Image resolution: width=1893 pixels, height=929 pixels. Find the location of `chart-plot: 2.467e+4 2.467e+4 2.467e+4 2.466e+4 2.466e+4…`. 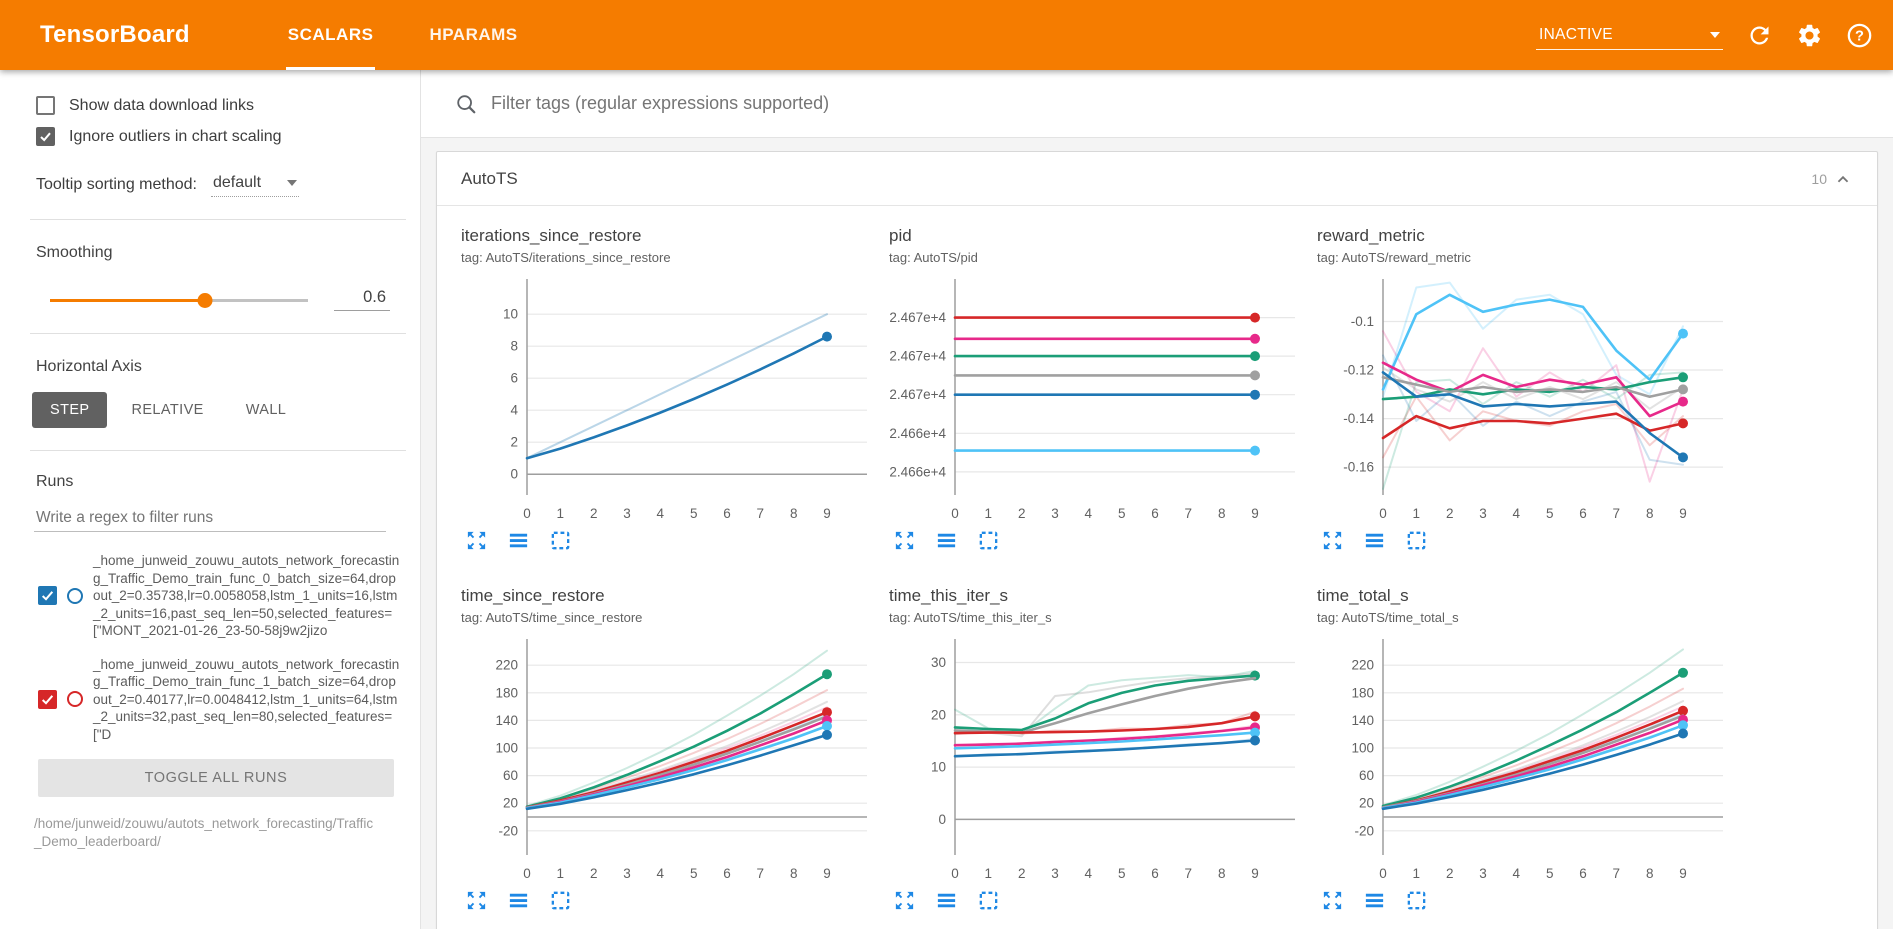

chart-plot: 2.467e+4 2.467e+4 2.467e+4 2.466e+4 2.466e+4… is located at coordinates (1093, 397).